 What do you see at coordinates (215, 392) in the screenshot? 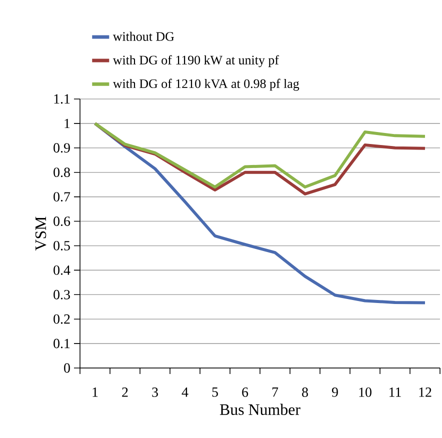
I see `x-tick-label: 5` at bounding box center [215, 392].